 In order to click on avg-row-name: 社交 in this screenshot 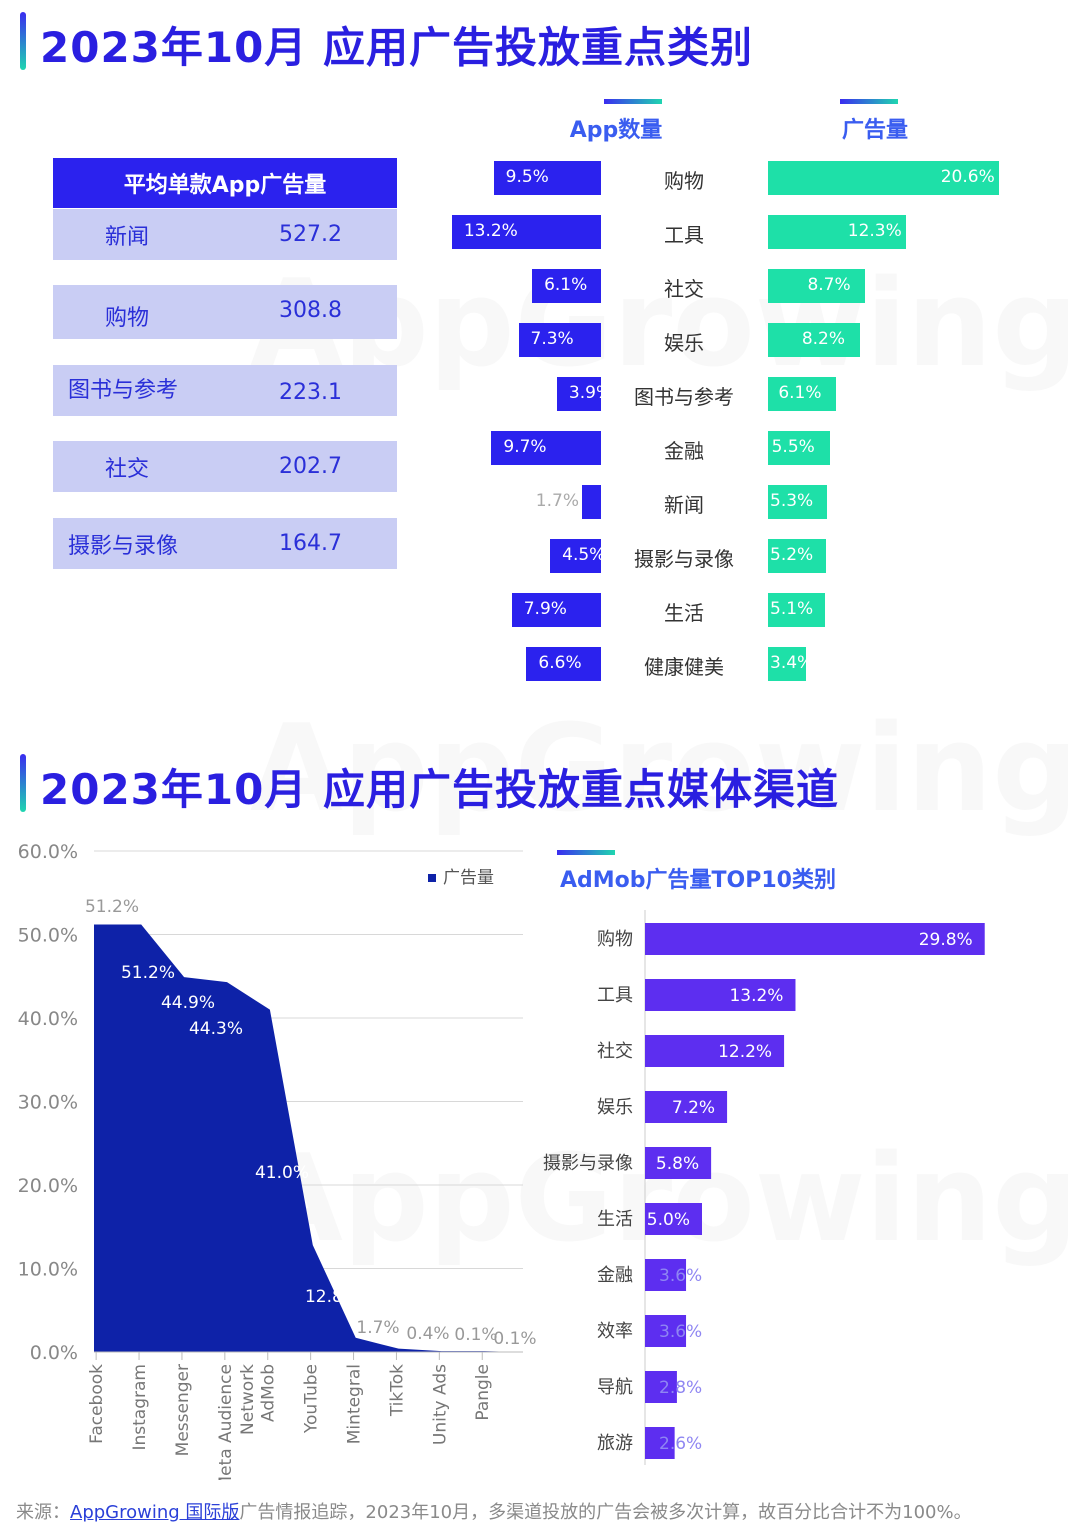, I will do `click(127, 469)`.